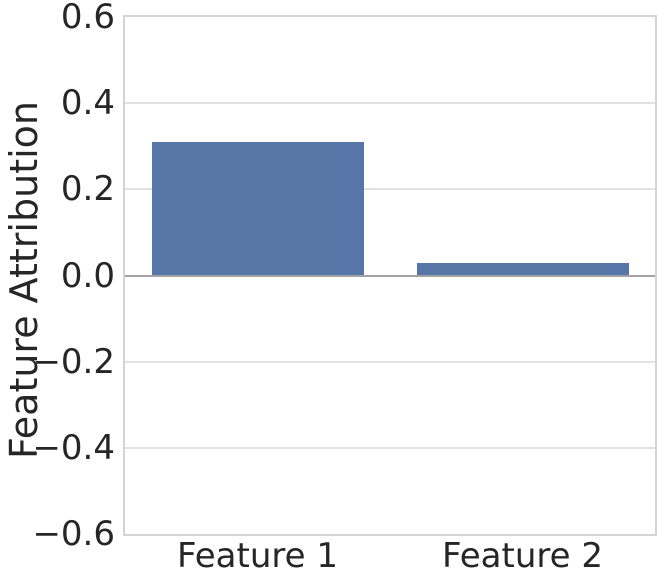 This screenshot has width=664, height=581. Describe the element at coordinates (73, 447) in the screenshot. I see `y-tick-label: −0.4` at that location.